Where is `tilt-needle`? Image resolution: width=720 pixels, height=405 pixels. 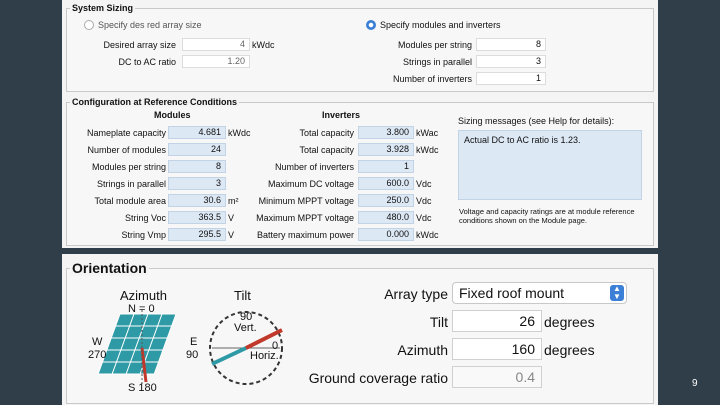 tilt-needle is located at coordinates (264, 339).